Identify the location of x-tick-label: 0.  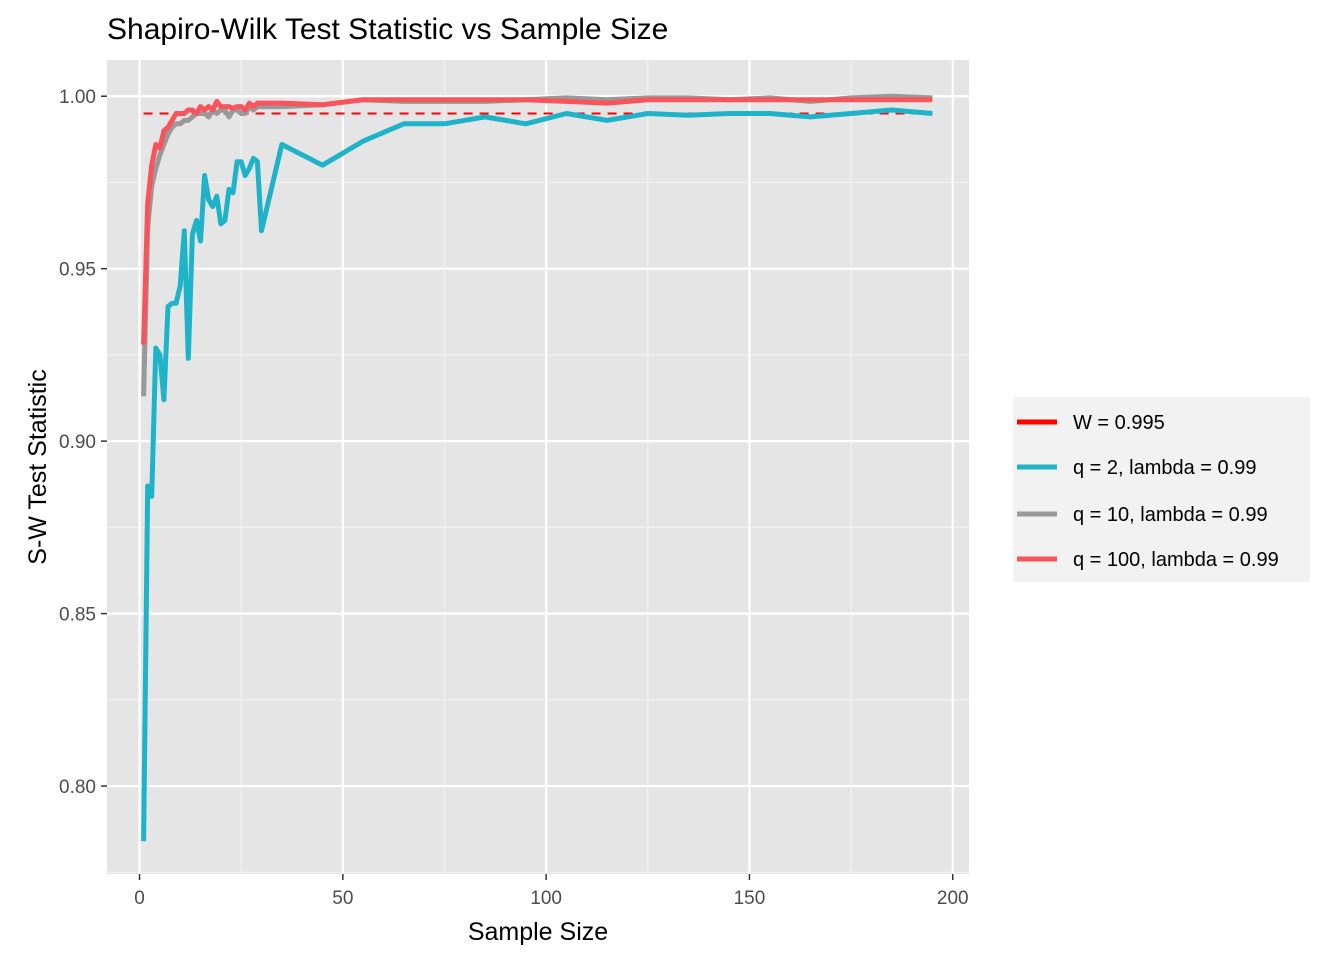
(139, 898).